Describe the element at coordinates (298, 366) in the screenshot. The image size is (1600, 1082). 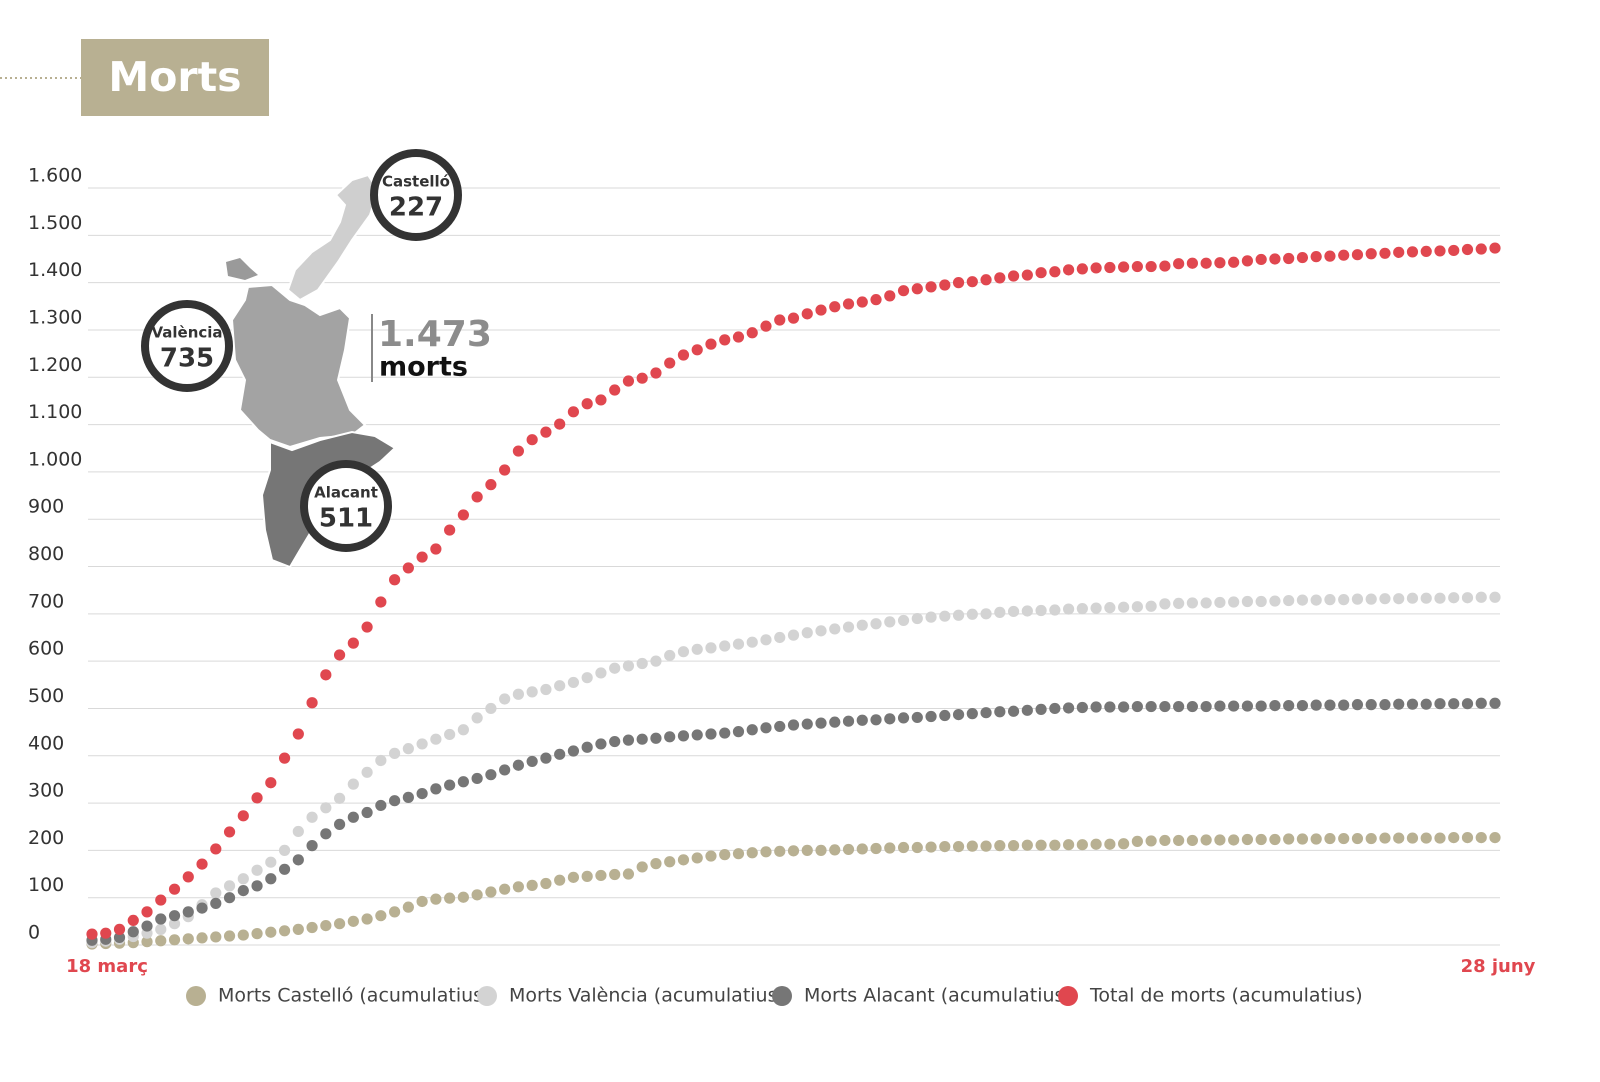
I see `region-valencia` at that location.